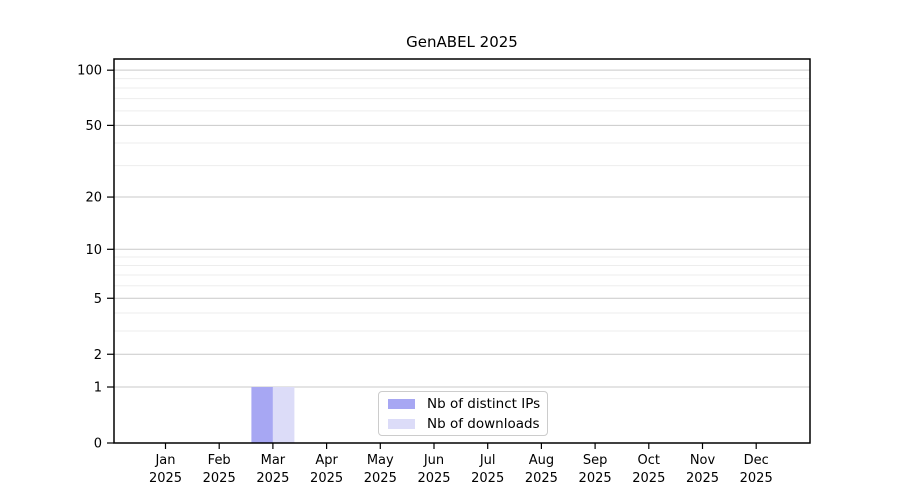 Image resolution: width=900 pixels, height=500 pixels. Describe the element at coordinates (484, 403) in the screenshot. I see `legend-label-distinct-ips: Nb of distinct IPs` at that location.